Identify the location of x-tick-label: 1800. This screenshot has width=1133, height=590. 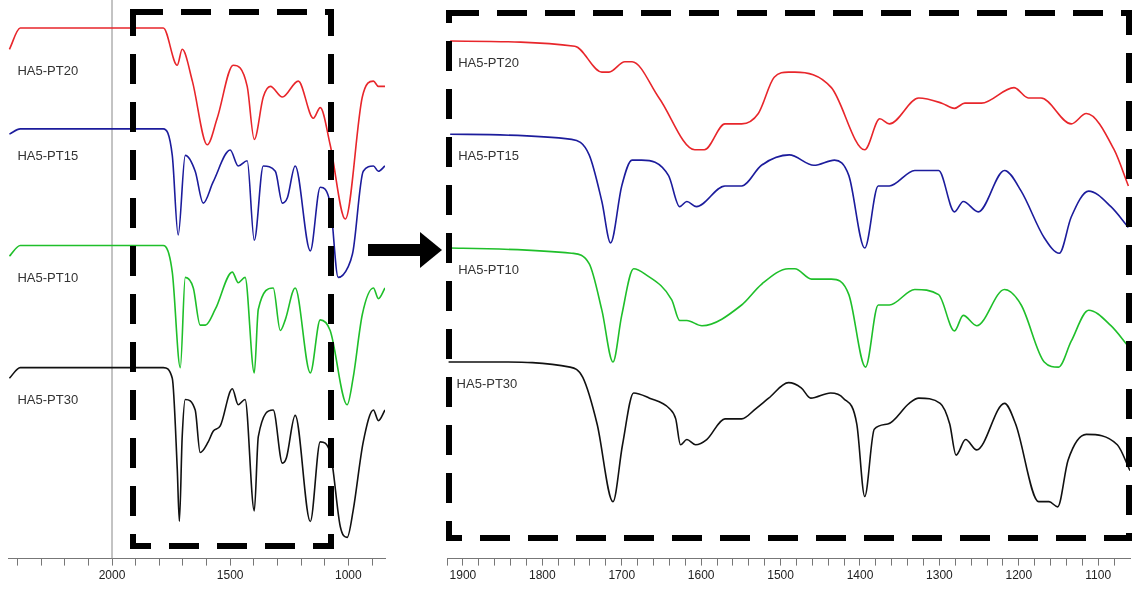
(542, 575).